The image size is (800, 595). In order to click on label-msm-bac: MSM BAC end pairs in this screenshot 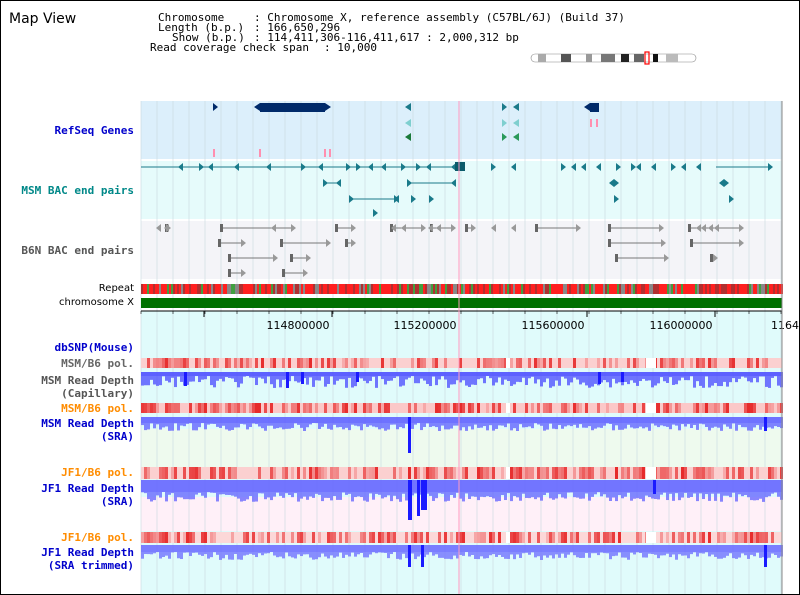, I will do `click(77, 190)`.